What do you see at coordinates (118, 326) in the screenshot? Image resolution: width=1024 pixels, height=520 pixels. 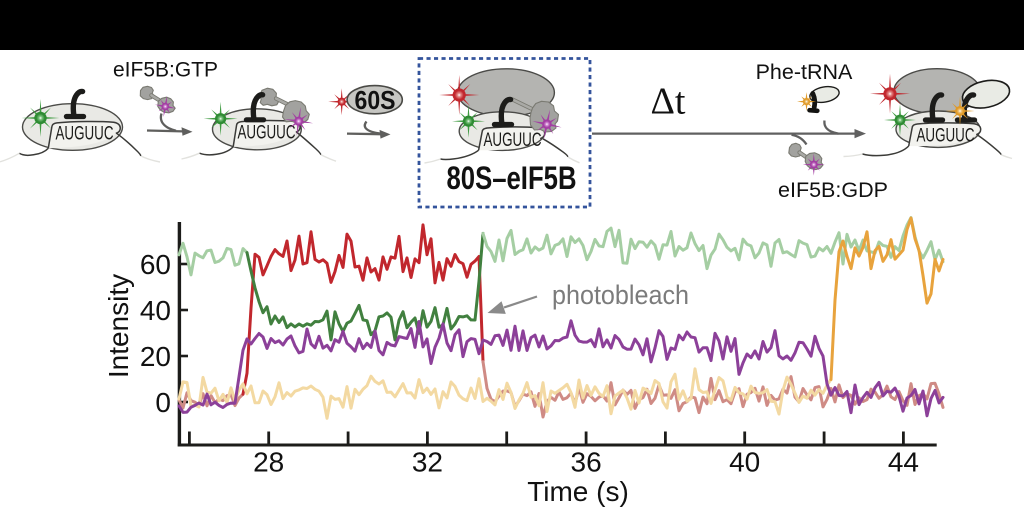 I see `svg-text: Intensity` at bounding box center [118, 326].